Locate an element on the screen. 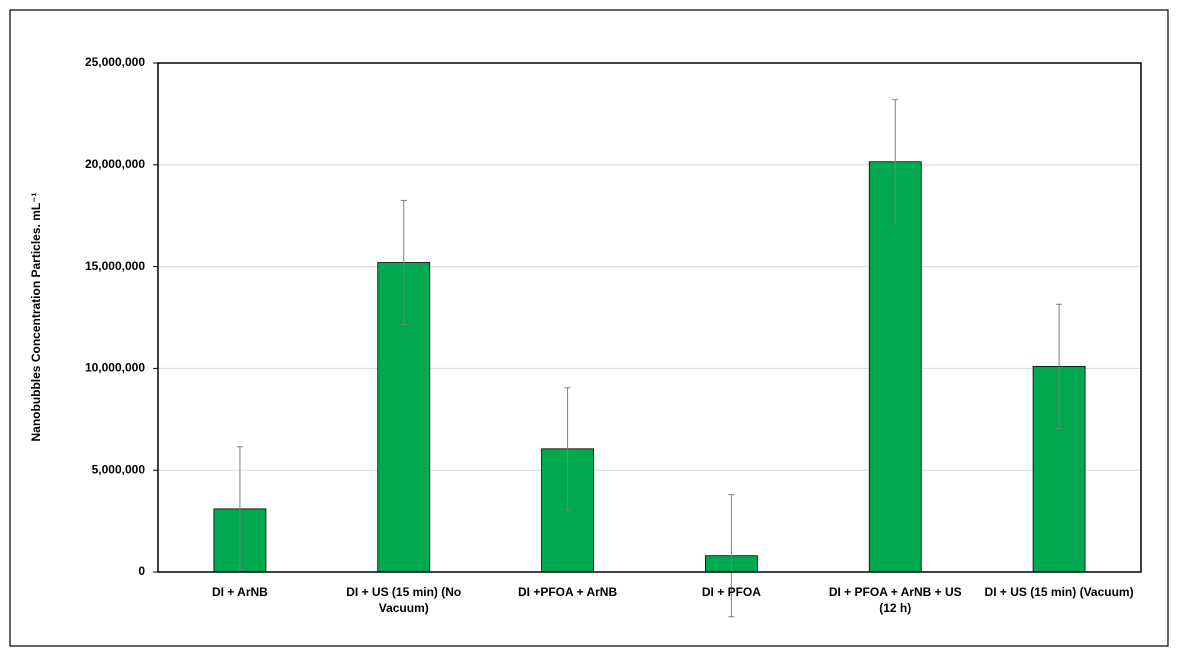 This screenshot has width=1177, height=656. bar is located at coordinates (895, 367).